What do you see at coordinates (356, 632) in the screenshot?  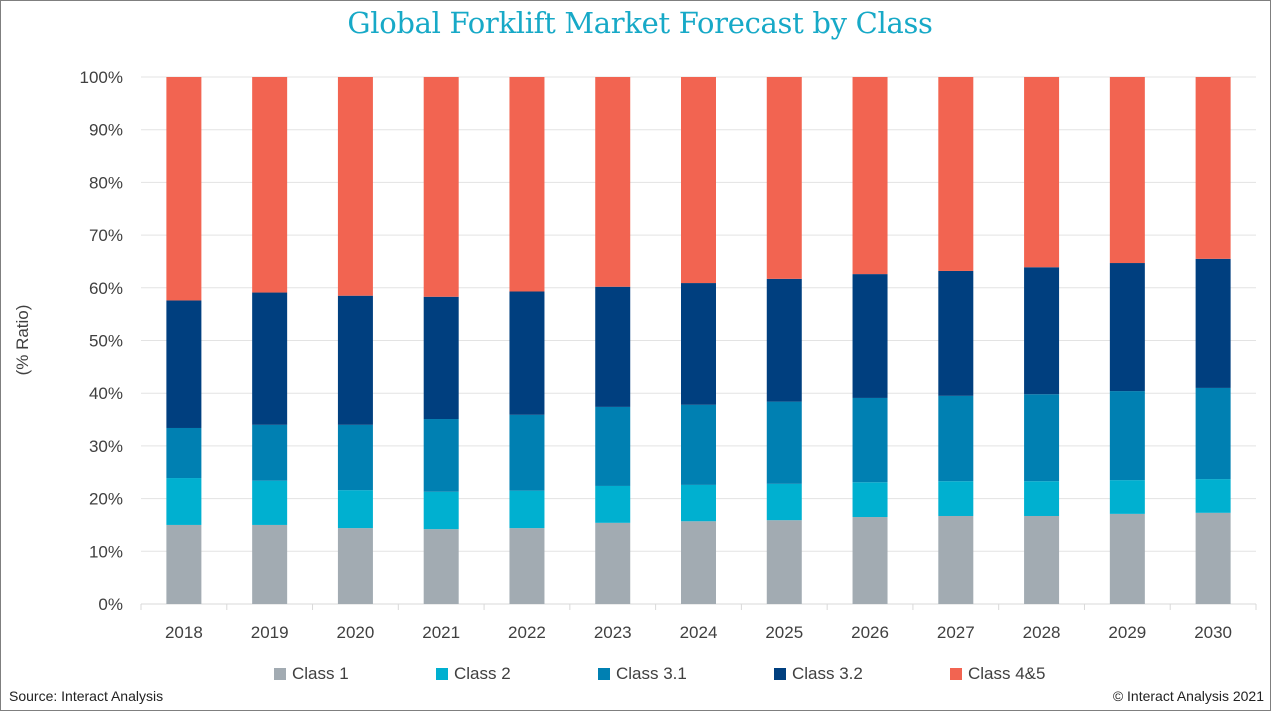 I see `x-tick-label: 2020` at bounding box center [356, 632].